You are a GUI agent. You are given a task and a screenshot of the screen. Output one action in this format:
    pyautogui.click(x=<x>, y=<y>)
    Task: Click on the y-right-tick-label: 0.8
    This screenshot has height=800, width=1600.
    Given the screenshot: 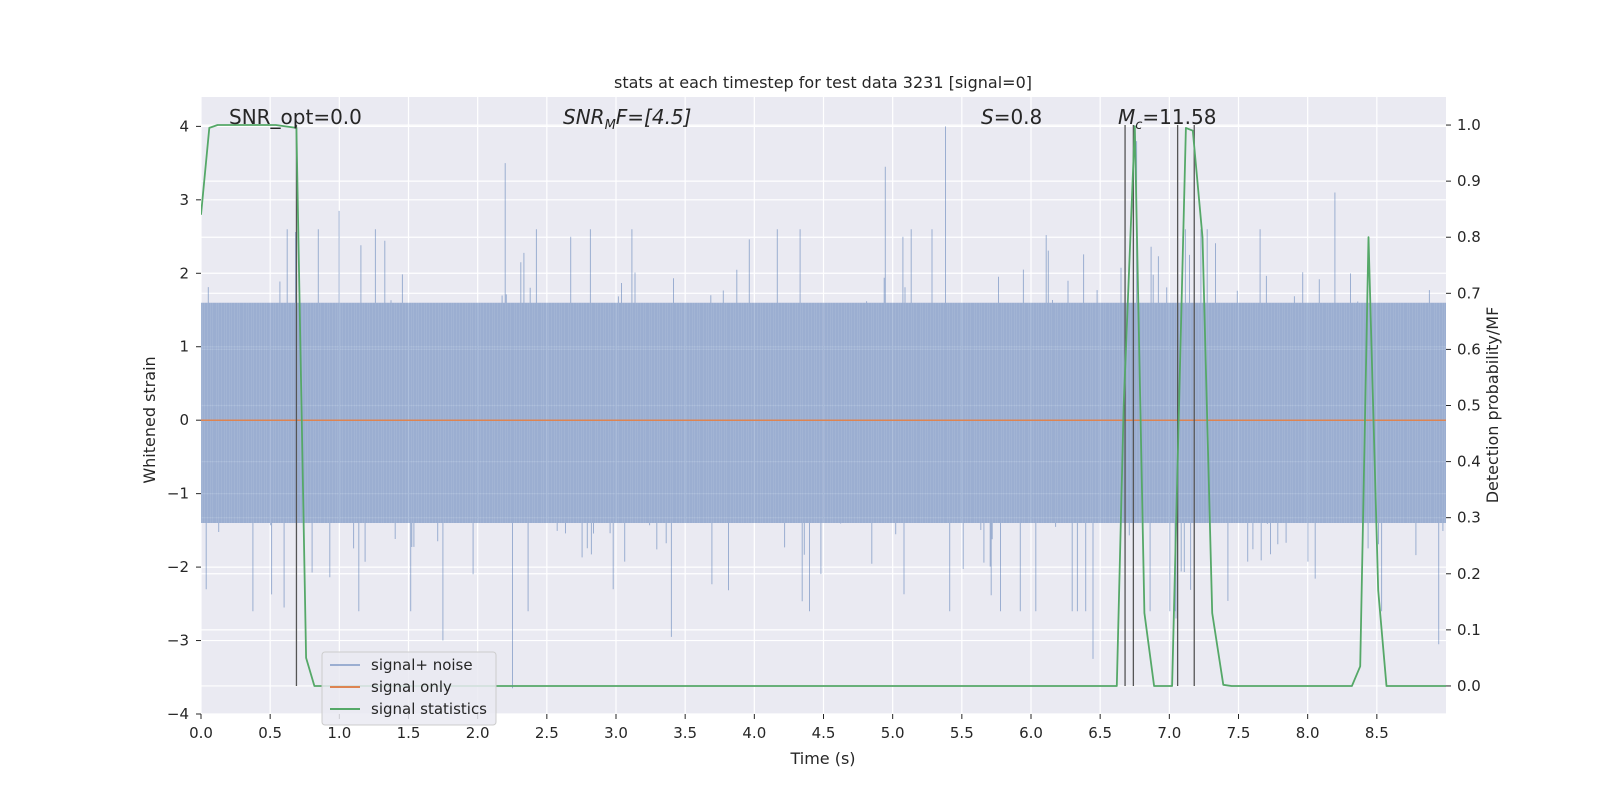 What is the action you would take?
    pyautogui.click(x=1469, y=237)
    